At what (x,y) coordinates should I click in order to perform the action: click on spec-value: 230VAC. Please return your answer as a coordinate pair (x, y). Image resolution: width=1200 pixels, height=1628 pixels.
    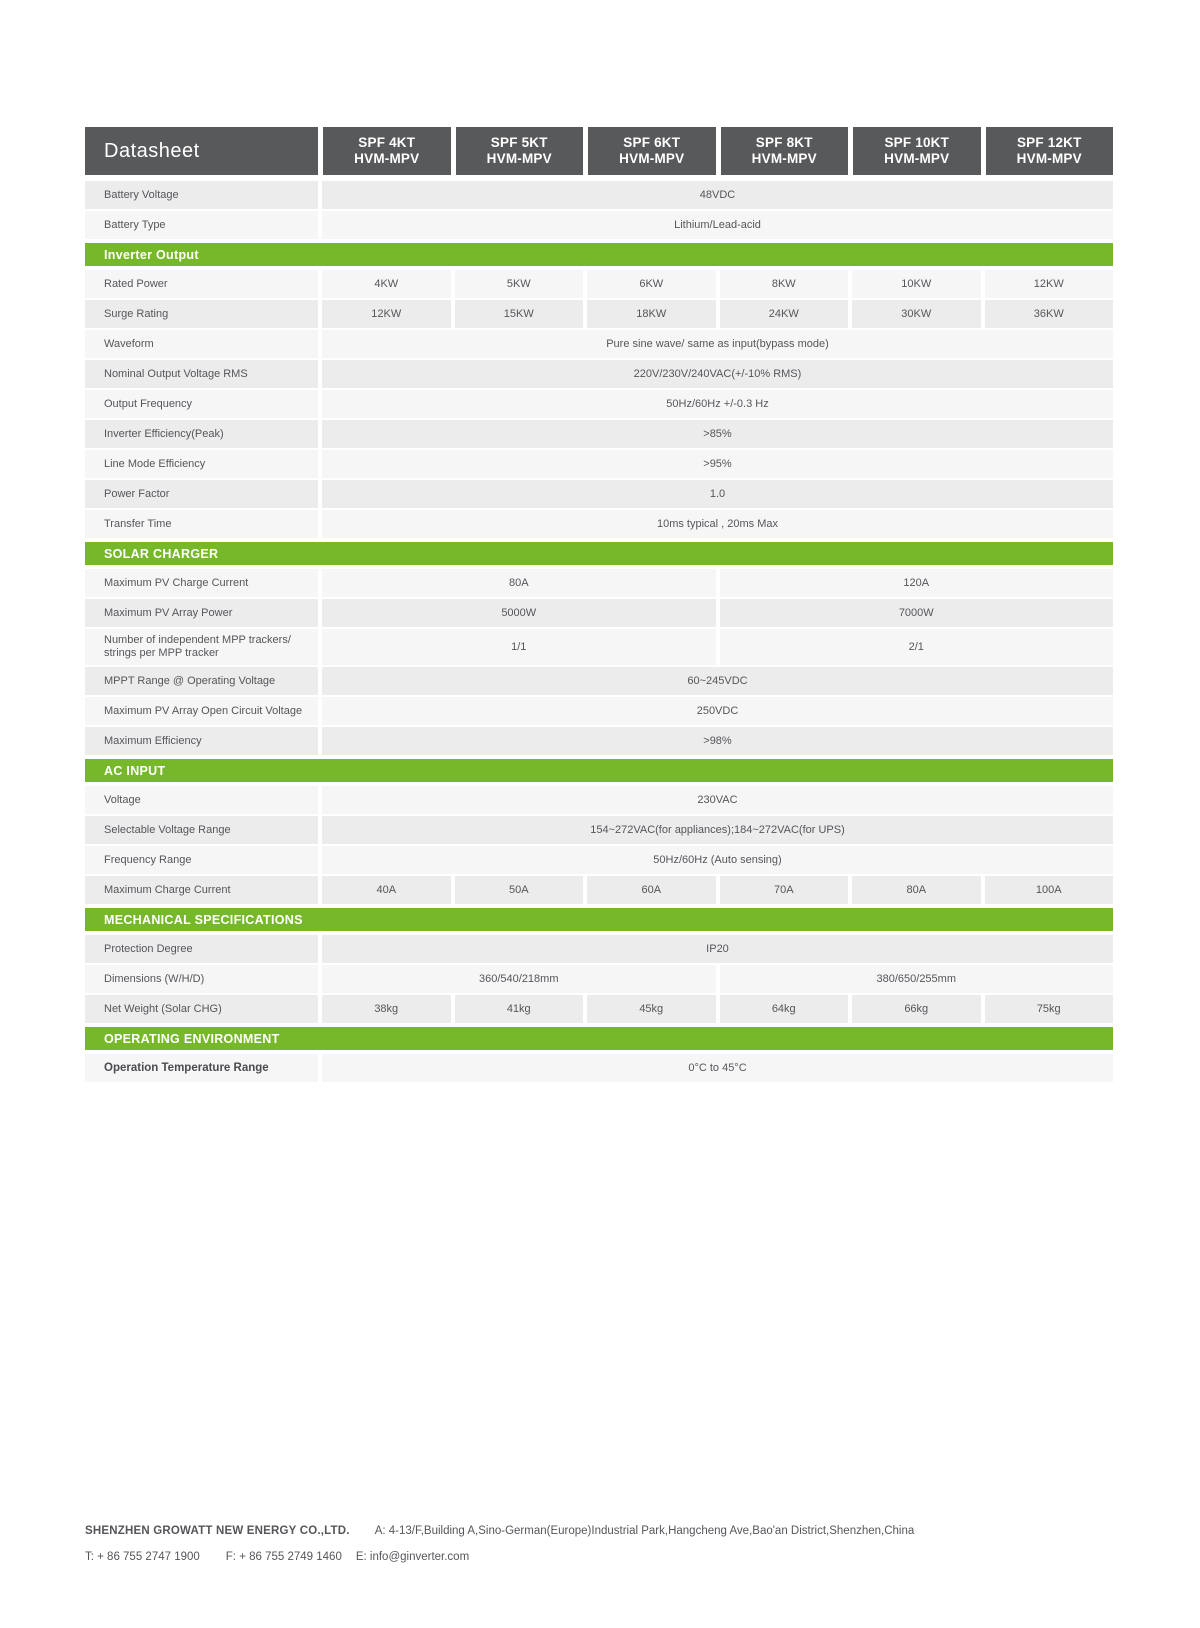
    Looking at the image, I should click on (717, 800).